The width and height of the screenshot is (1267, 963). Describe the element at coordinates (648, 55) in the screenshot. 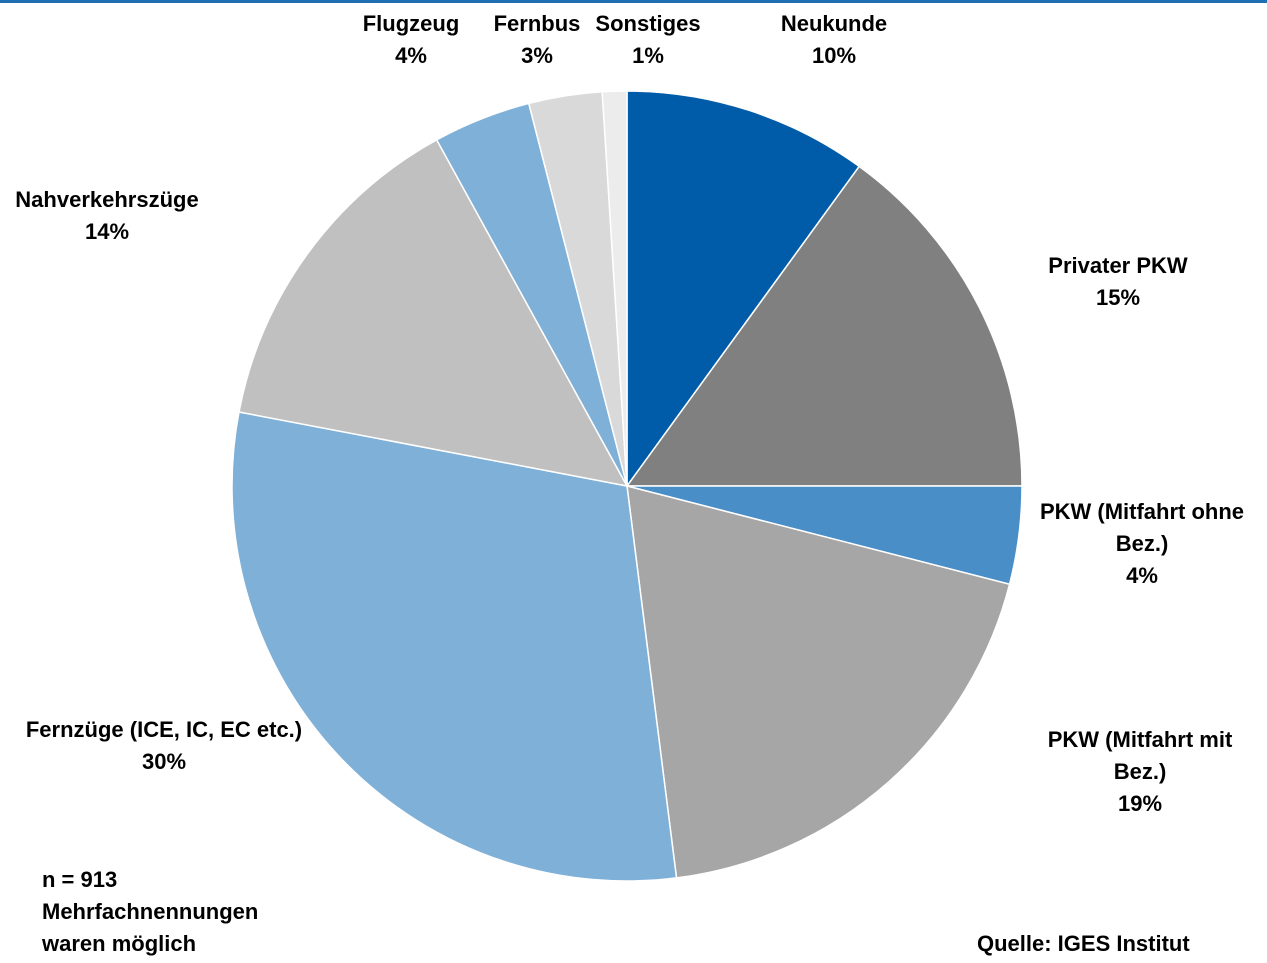

I see `label-sonstiges-value: 1%` at that location.